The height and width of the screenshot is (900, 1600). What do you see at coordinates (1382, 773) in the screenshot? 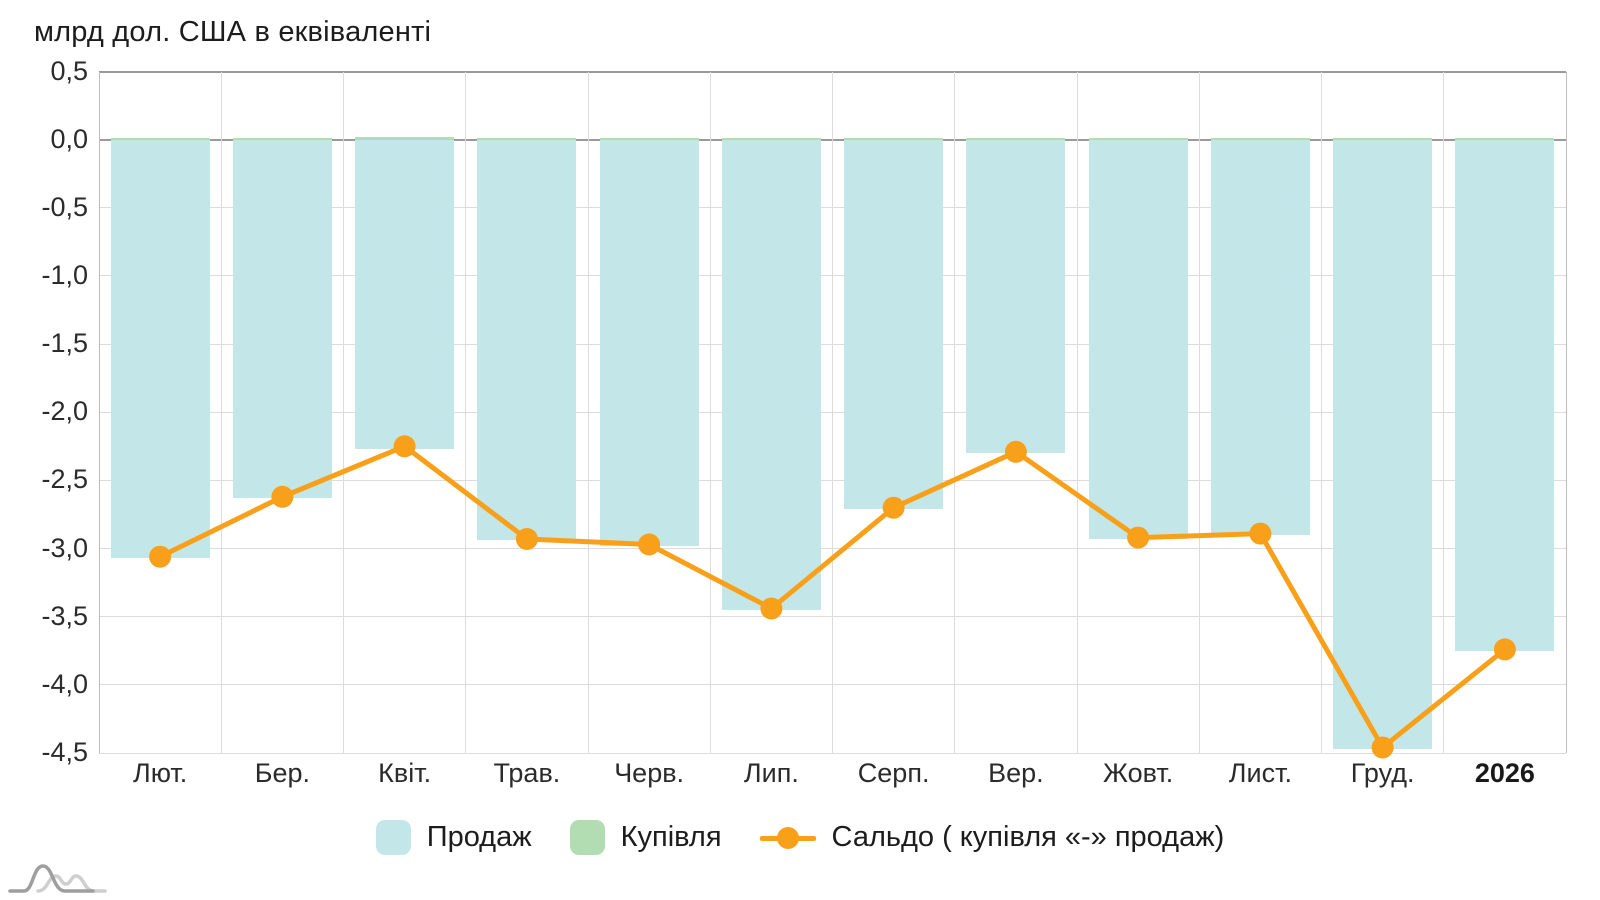
I see `x-axis-tick-label: Груд.` at bounding box center [1382, 773].